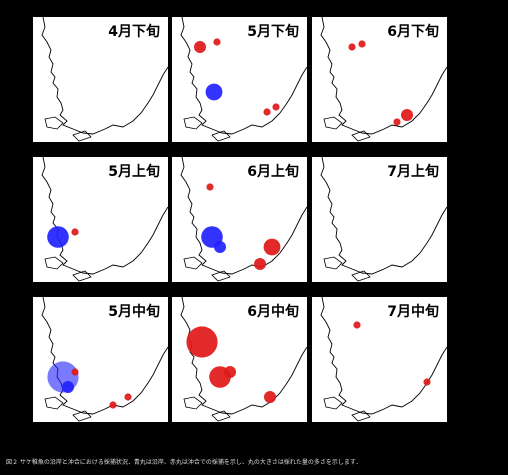  Describe the element at coordinates (273, 312) in the screenshot. I see `panel-title: 6月中旬` at that location.